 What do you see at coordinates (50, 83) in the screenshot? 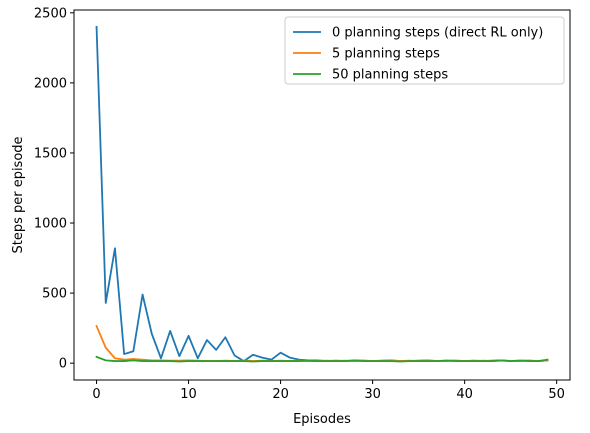
I see `y-tick-label: 2000` at bounding box center [50, 83].